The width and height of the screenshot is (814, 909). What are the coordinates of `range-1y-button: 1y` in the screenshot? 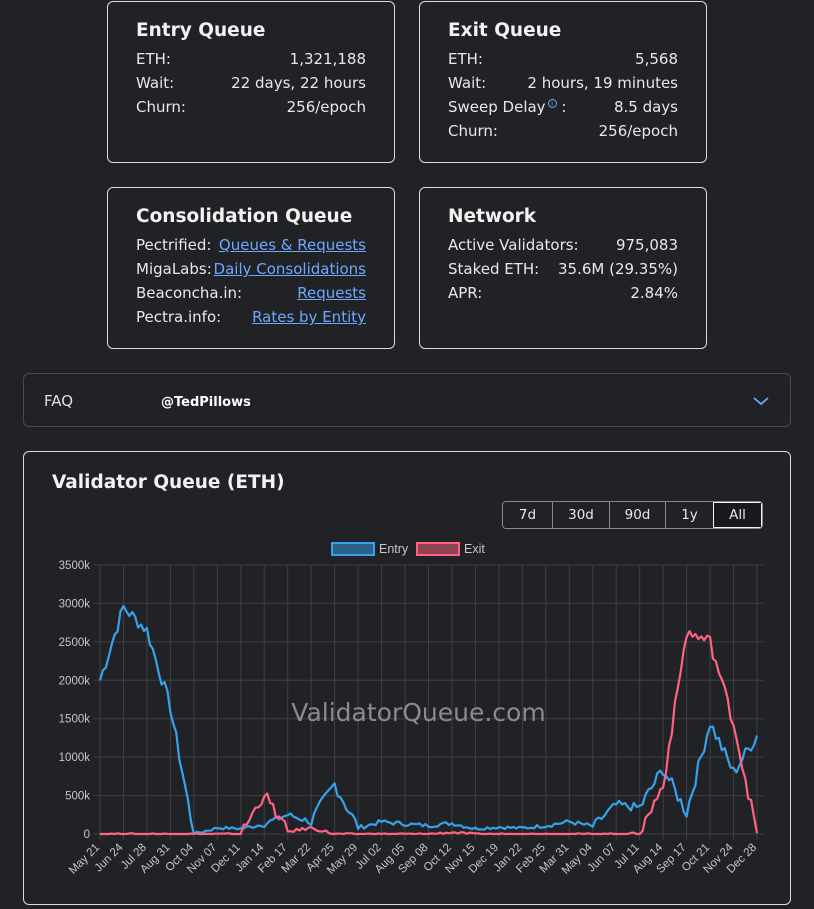 It's located at (689, 515).